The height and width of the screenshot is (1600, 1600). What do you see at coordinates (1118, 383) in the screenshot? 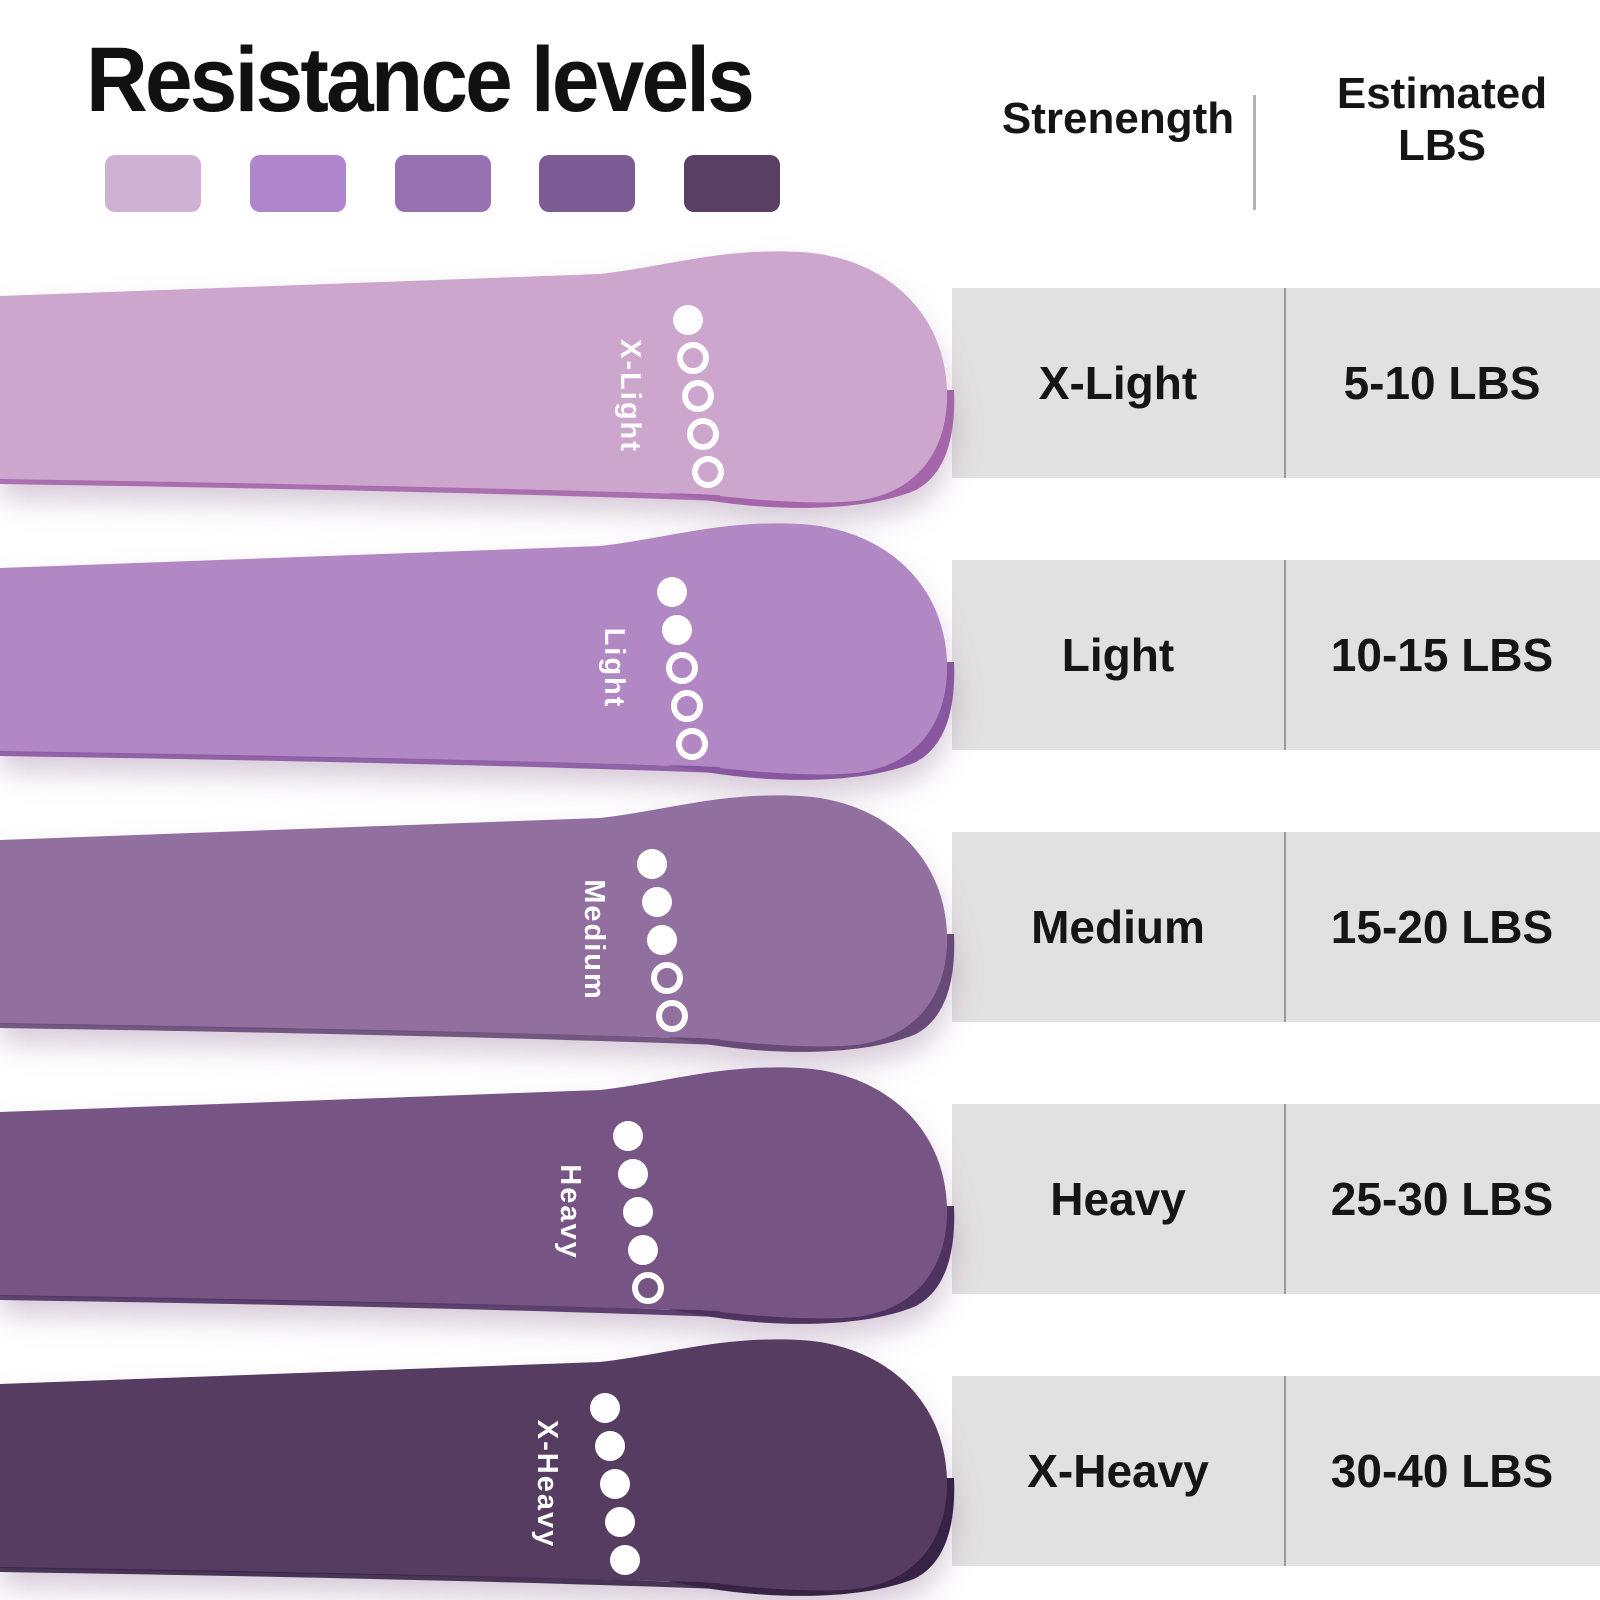
I see `strength-cell: X-Light` at bounding box center [1118, 383].